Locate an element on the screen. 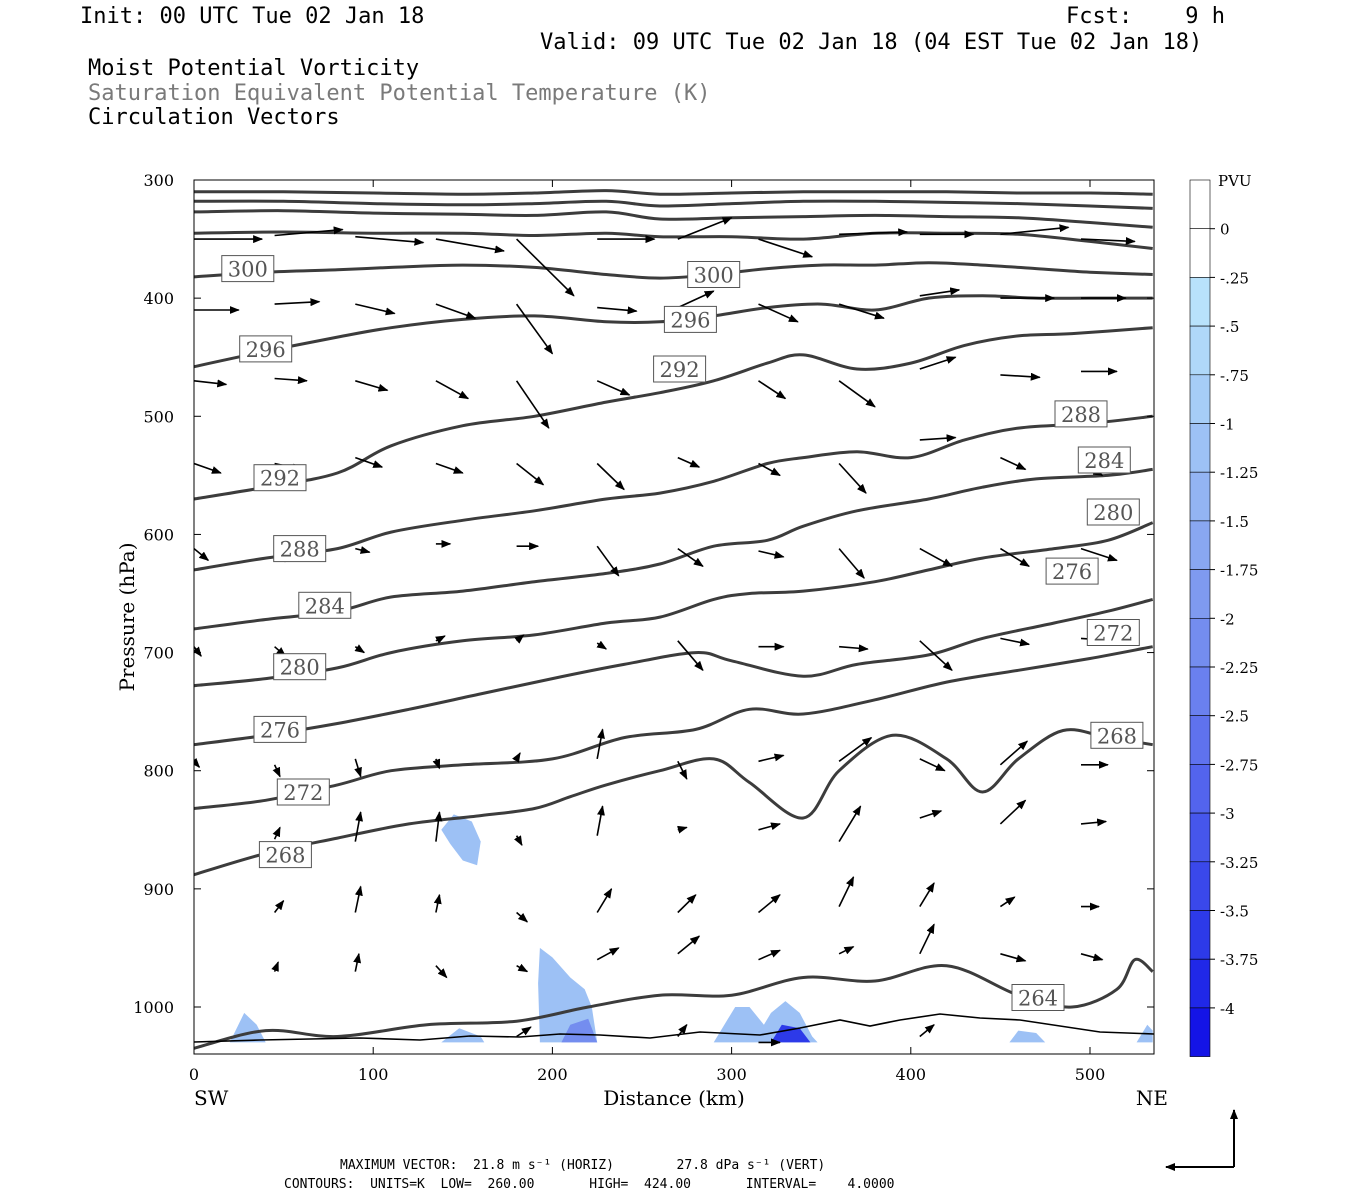 This screenshot has width=1350, height=1200. contour-label: 292 is located at coordinates (280, 478).